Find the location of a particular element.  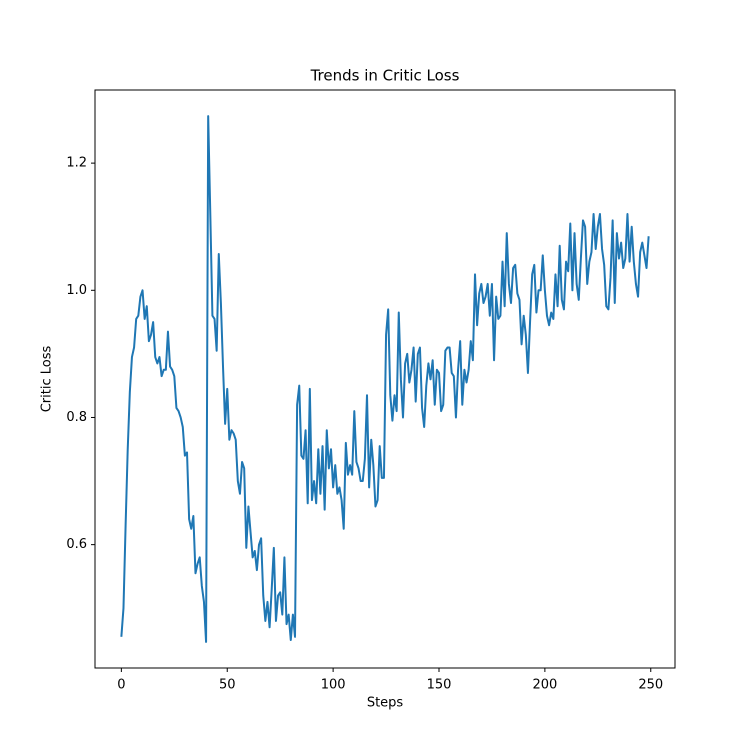

y-tick-label: 0.8 is located at coordinates (76, 417).